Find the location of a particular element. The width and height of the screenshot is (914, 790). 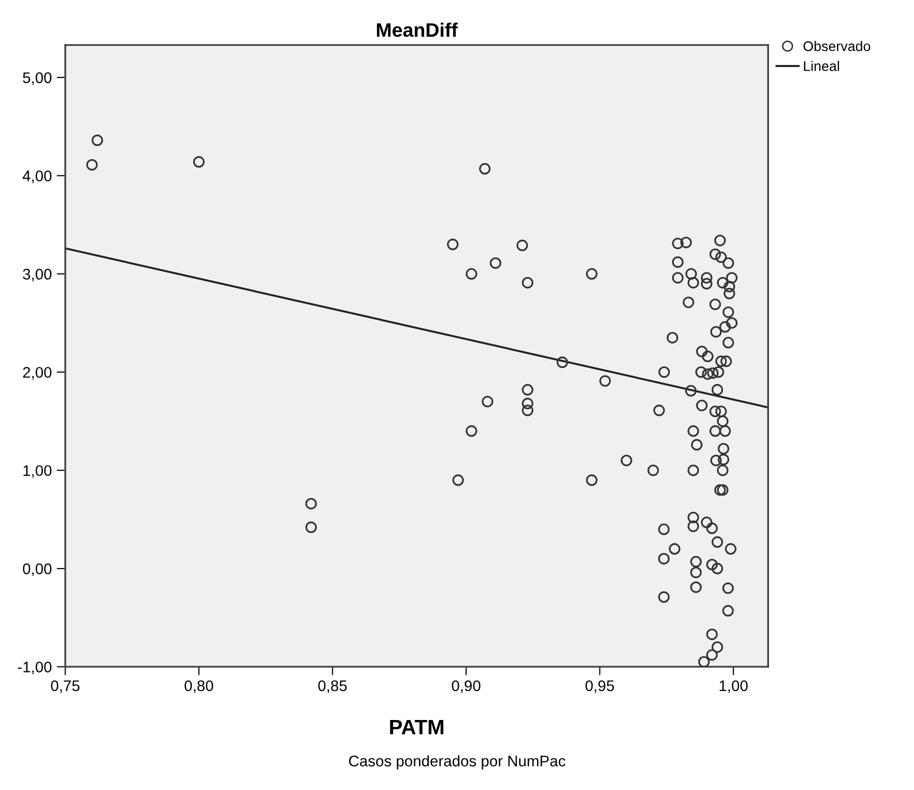

x-tick-label: 0,95 is located at coordinates (599, 686).